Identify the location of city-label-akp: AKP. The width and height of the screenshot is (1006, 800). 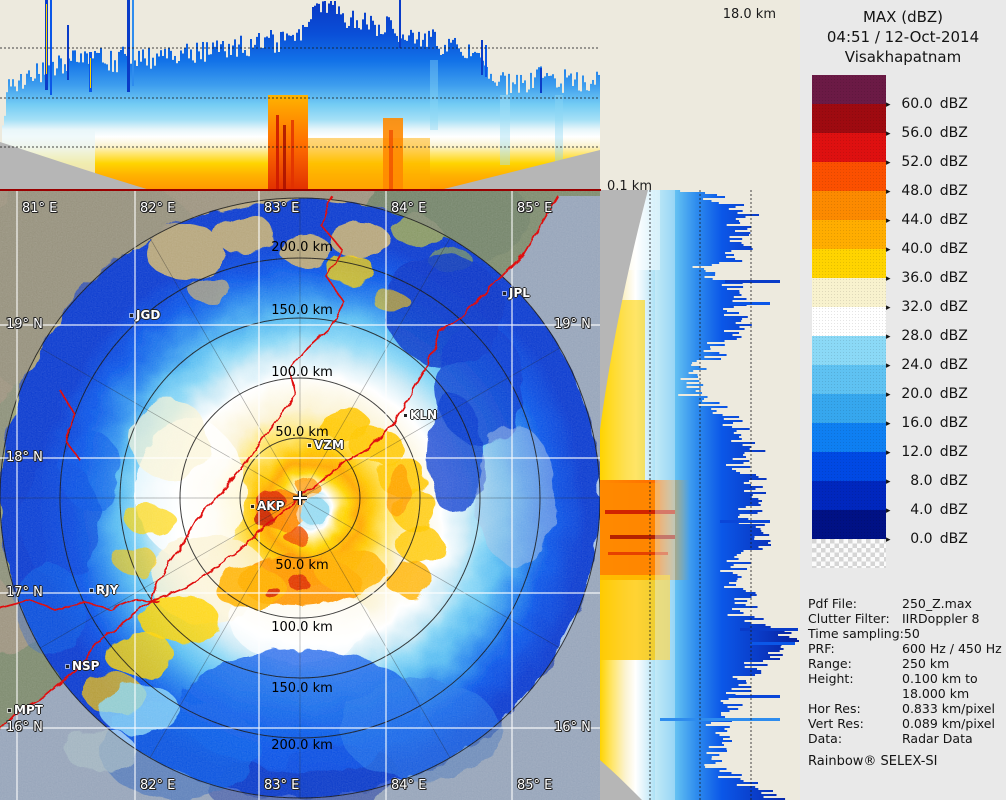
(267, 506).